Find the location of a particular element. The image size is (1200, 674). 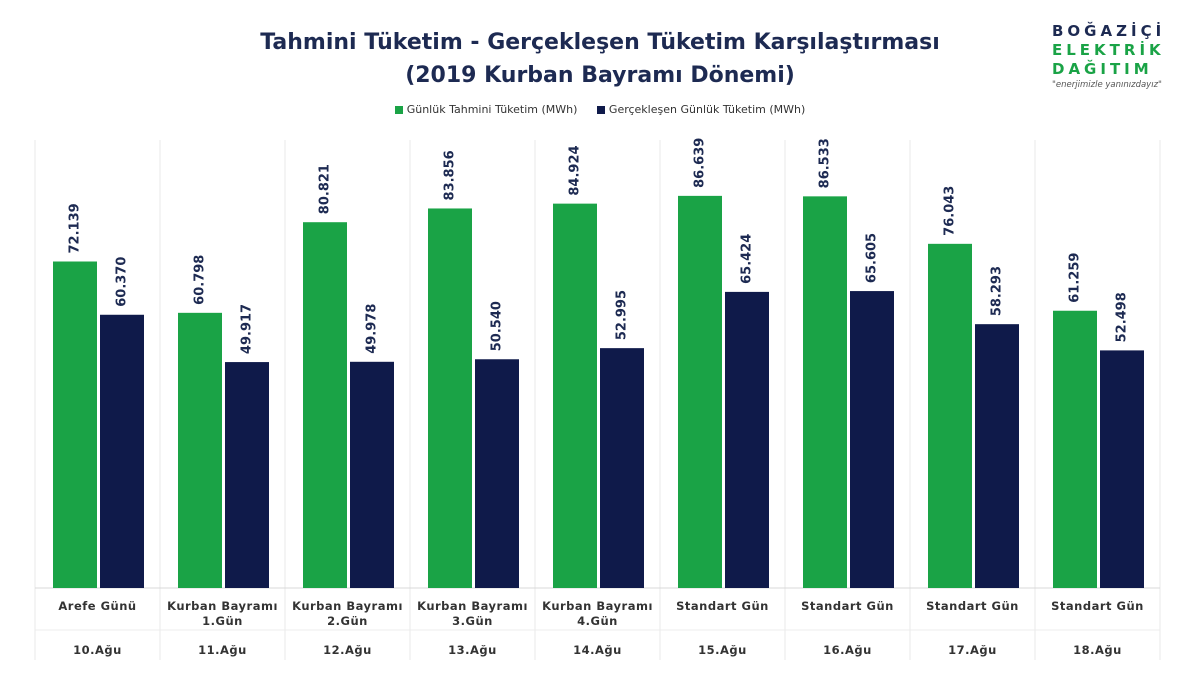

data-label-actual-1: 49.917 is located at coordinates (247, 329).